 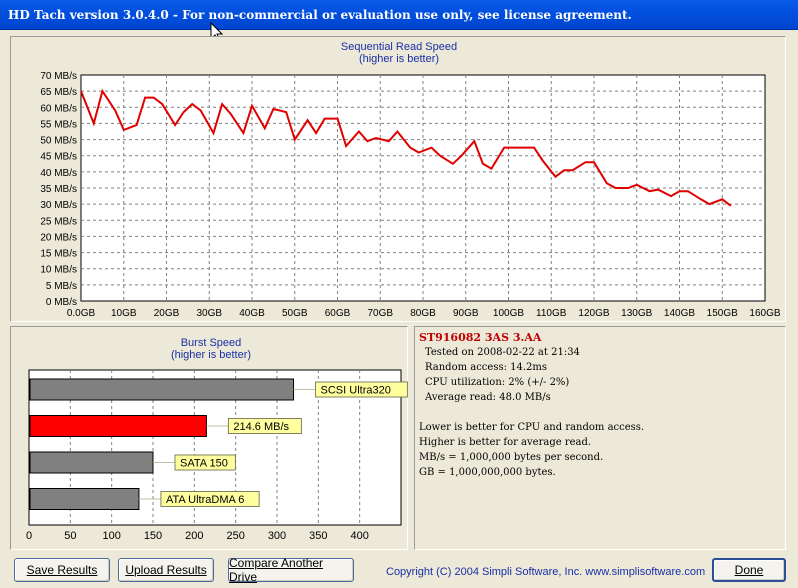 What do you see at coordinates (58, 157) in the screenshot?
I see `y-tick-label: 45 MB/s` at bounding box center [58, 157].